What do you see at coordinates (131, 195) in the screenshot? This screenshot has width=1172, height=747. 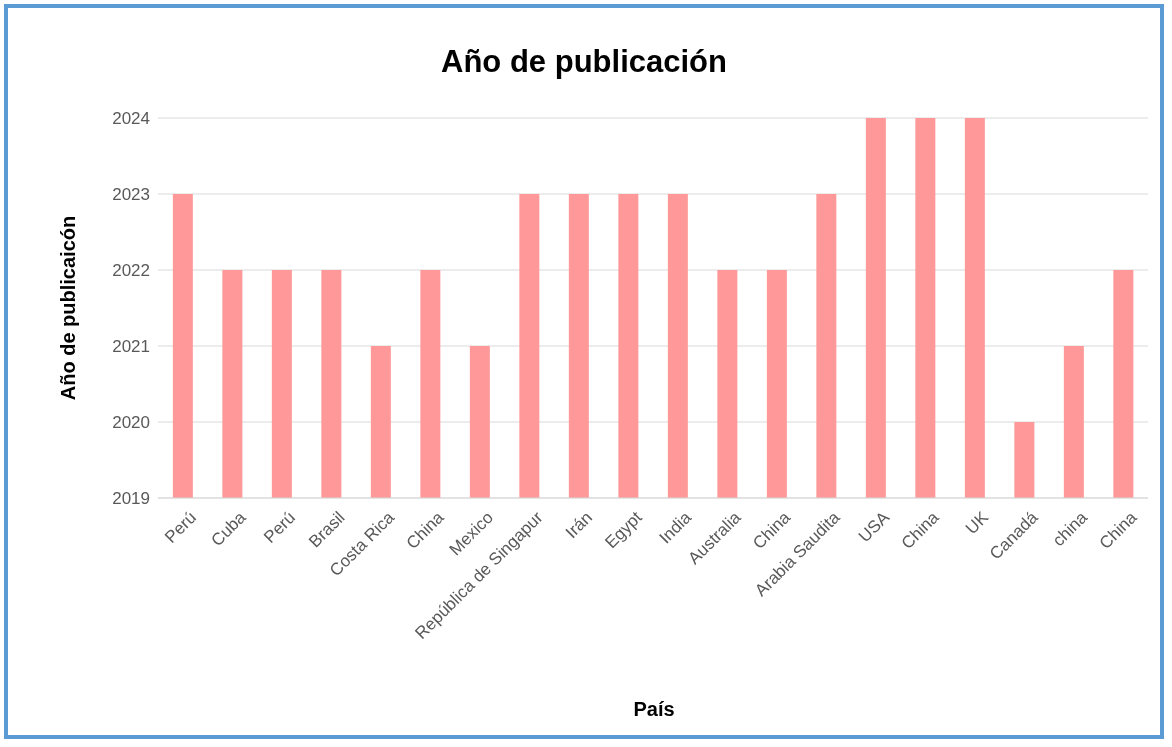 I see `y-tick-label: 2023` at bounding box center [131, 195].